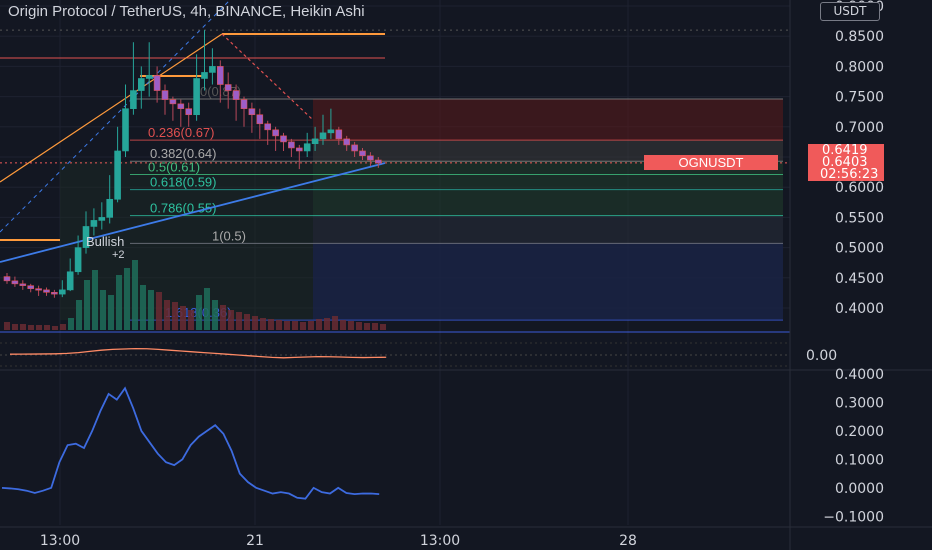 The height and width of the screenshot is (550, 932). Describe the element at coordinates (850, 11) in the screenshot. I see `currency-button: USDT` at that location.